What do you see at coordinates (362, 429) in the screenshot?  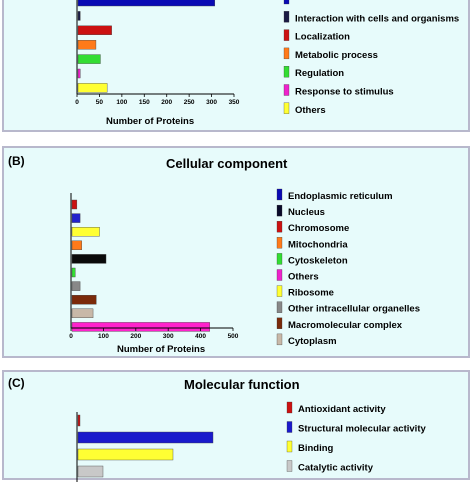 I see `legend-label: Structural molecular activity` at bounding box center [362, 429].